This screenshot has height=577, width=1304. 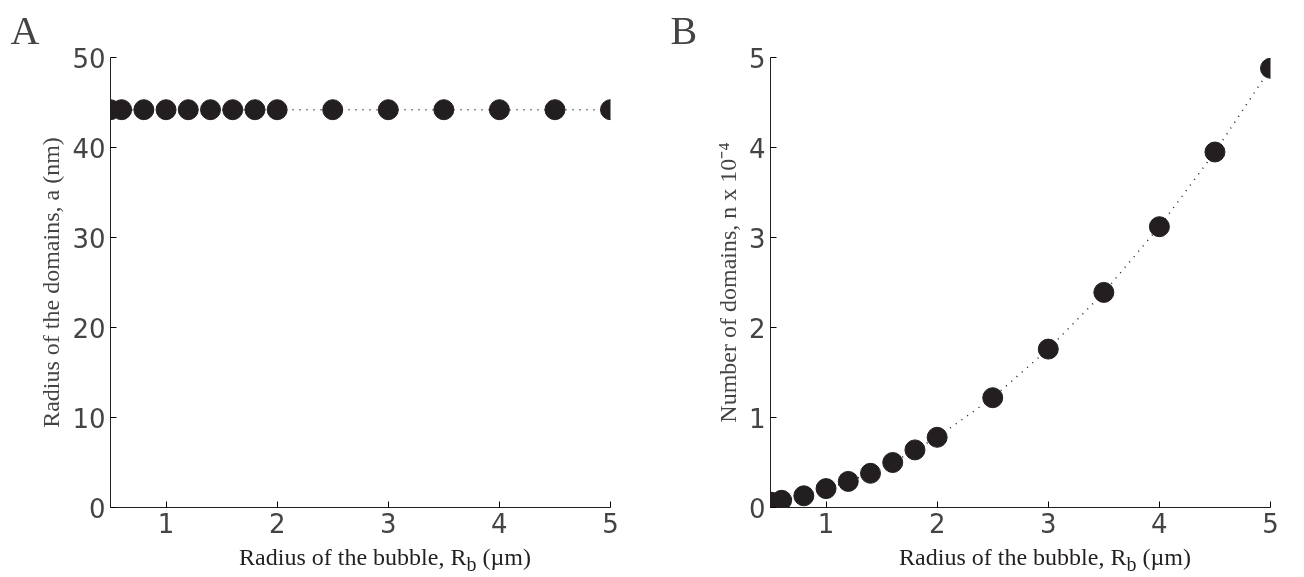 What do you see at coordinates (757, 418) in the screenshot?
I see `y-tick-label: 1` at bounding box center [757, 418].